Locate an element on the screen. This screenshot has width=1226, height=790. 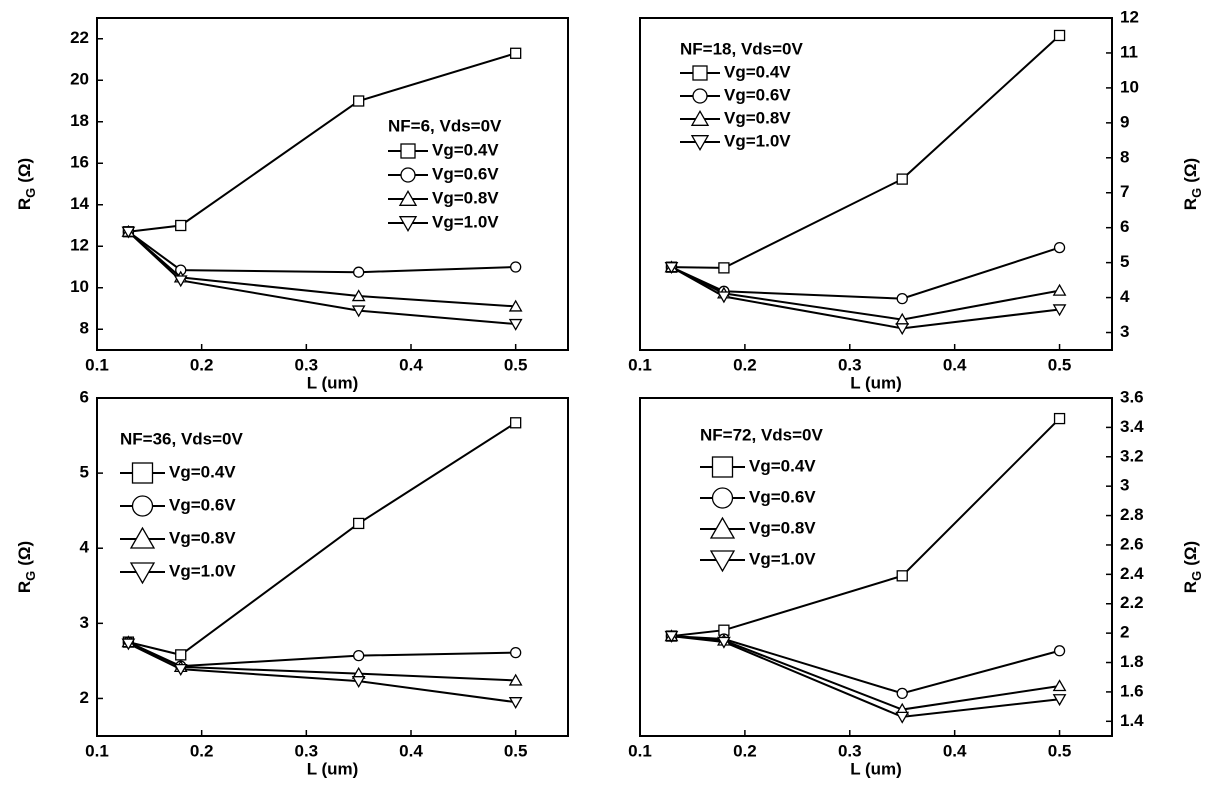
y-tick-label: 16 is located at coordinates (79, 162).